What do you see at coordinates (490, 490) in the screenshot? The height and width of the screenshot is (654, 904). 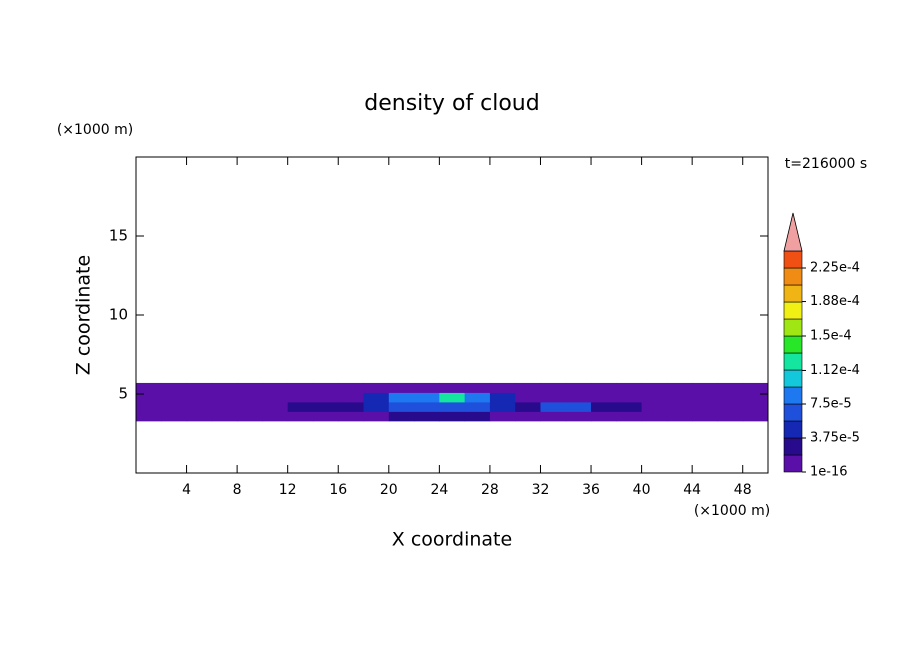 I see `x-tick-label: 28` at bounding box center [490, 490].